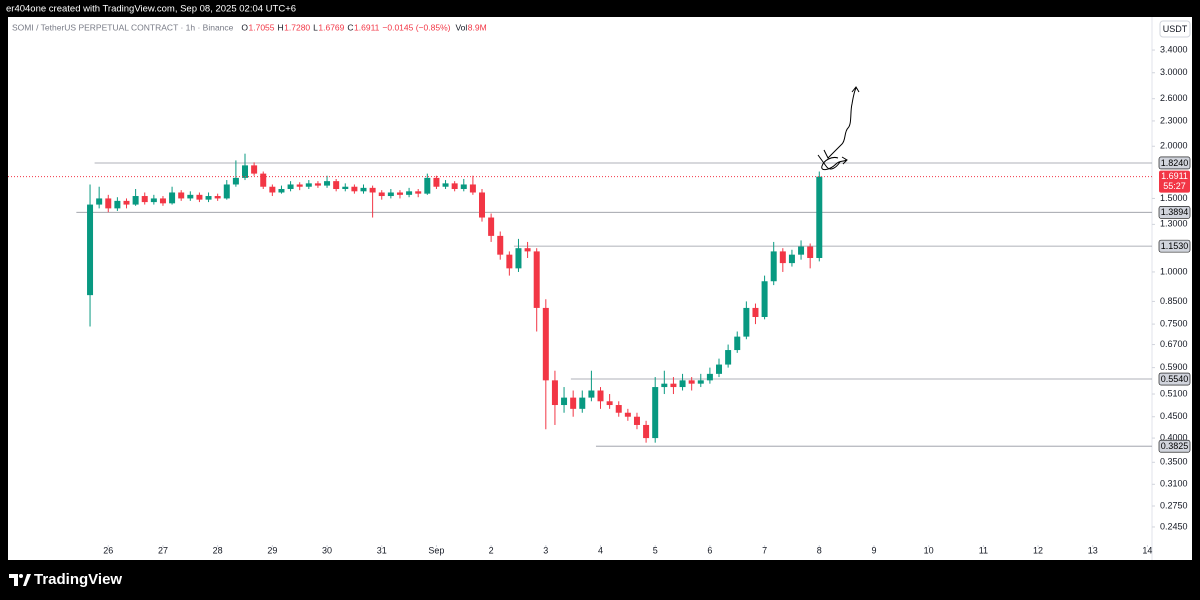  I want to click on y-tick-label: 0.3500, so click(1174, 462).